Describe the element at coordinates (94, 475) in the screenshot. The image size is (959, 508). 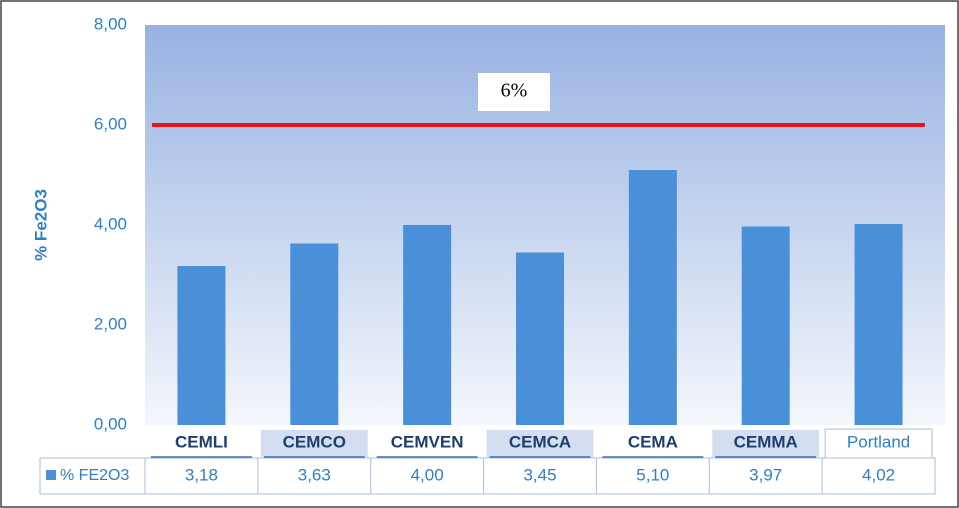
I see `legend-label: % FE2O3` at that location.